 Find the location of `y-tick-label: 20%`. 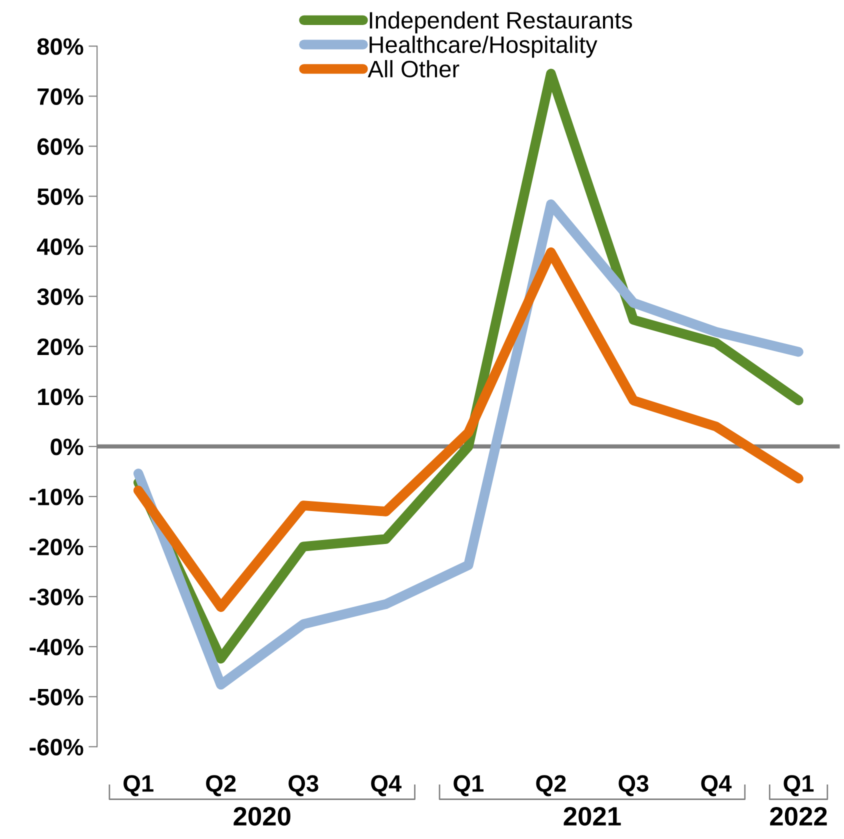

y-tick-label: 20% is located at coordinates (60, 347).